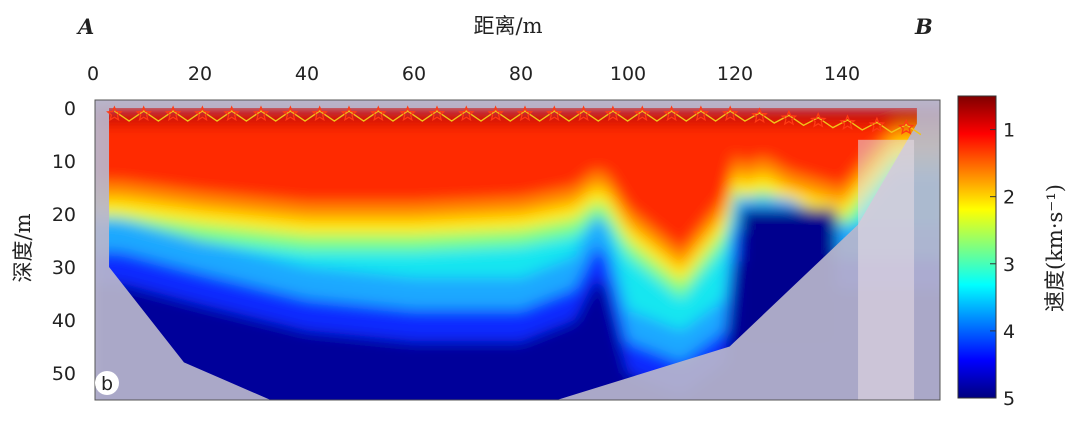 The height and width of the screenshot is (433, 1080). I want to click on colorbar-tick-label: 2, so click(1009, 198).